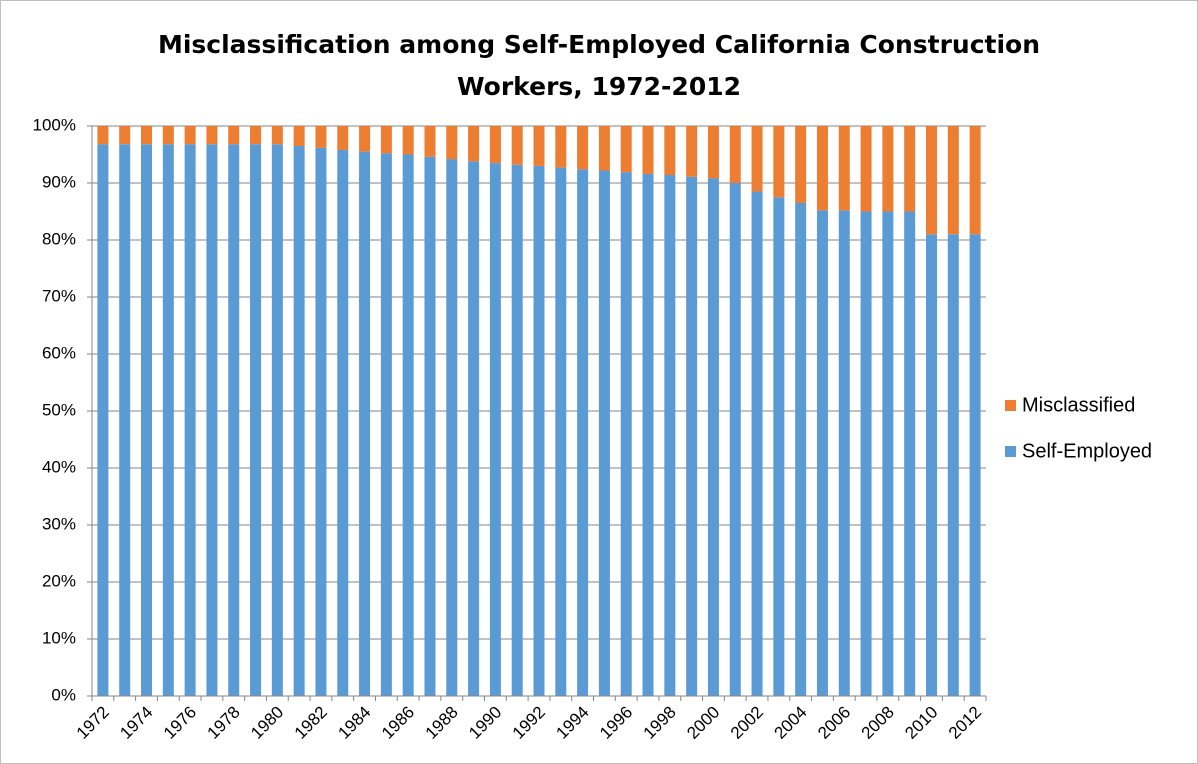  I want to click on y-tick-label: 90%, so click(59, 181).